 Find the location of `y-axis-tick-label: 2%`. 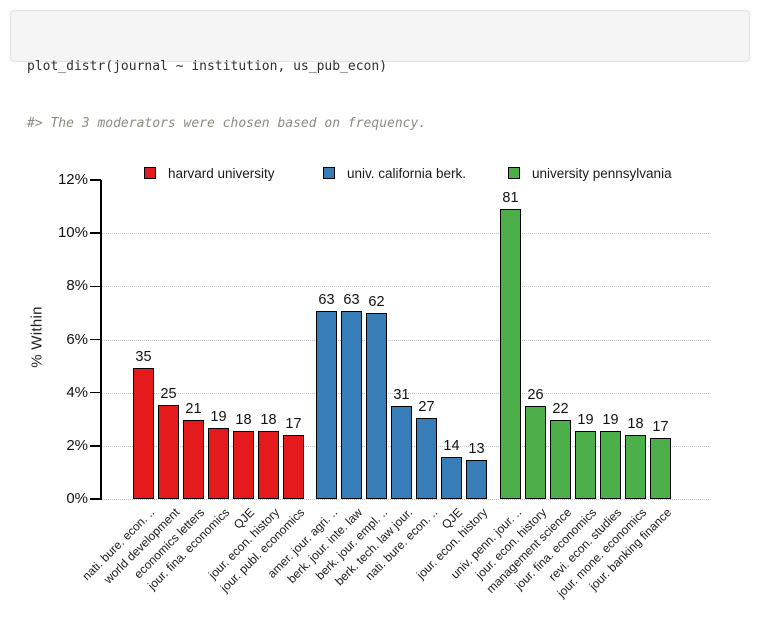

y-axis-tick-label: 2% is located at coordinates (77, 445).